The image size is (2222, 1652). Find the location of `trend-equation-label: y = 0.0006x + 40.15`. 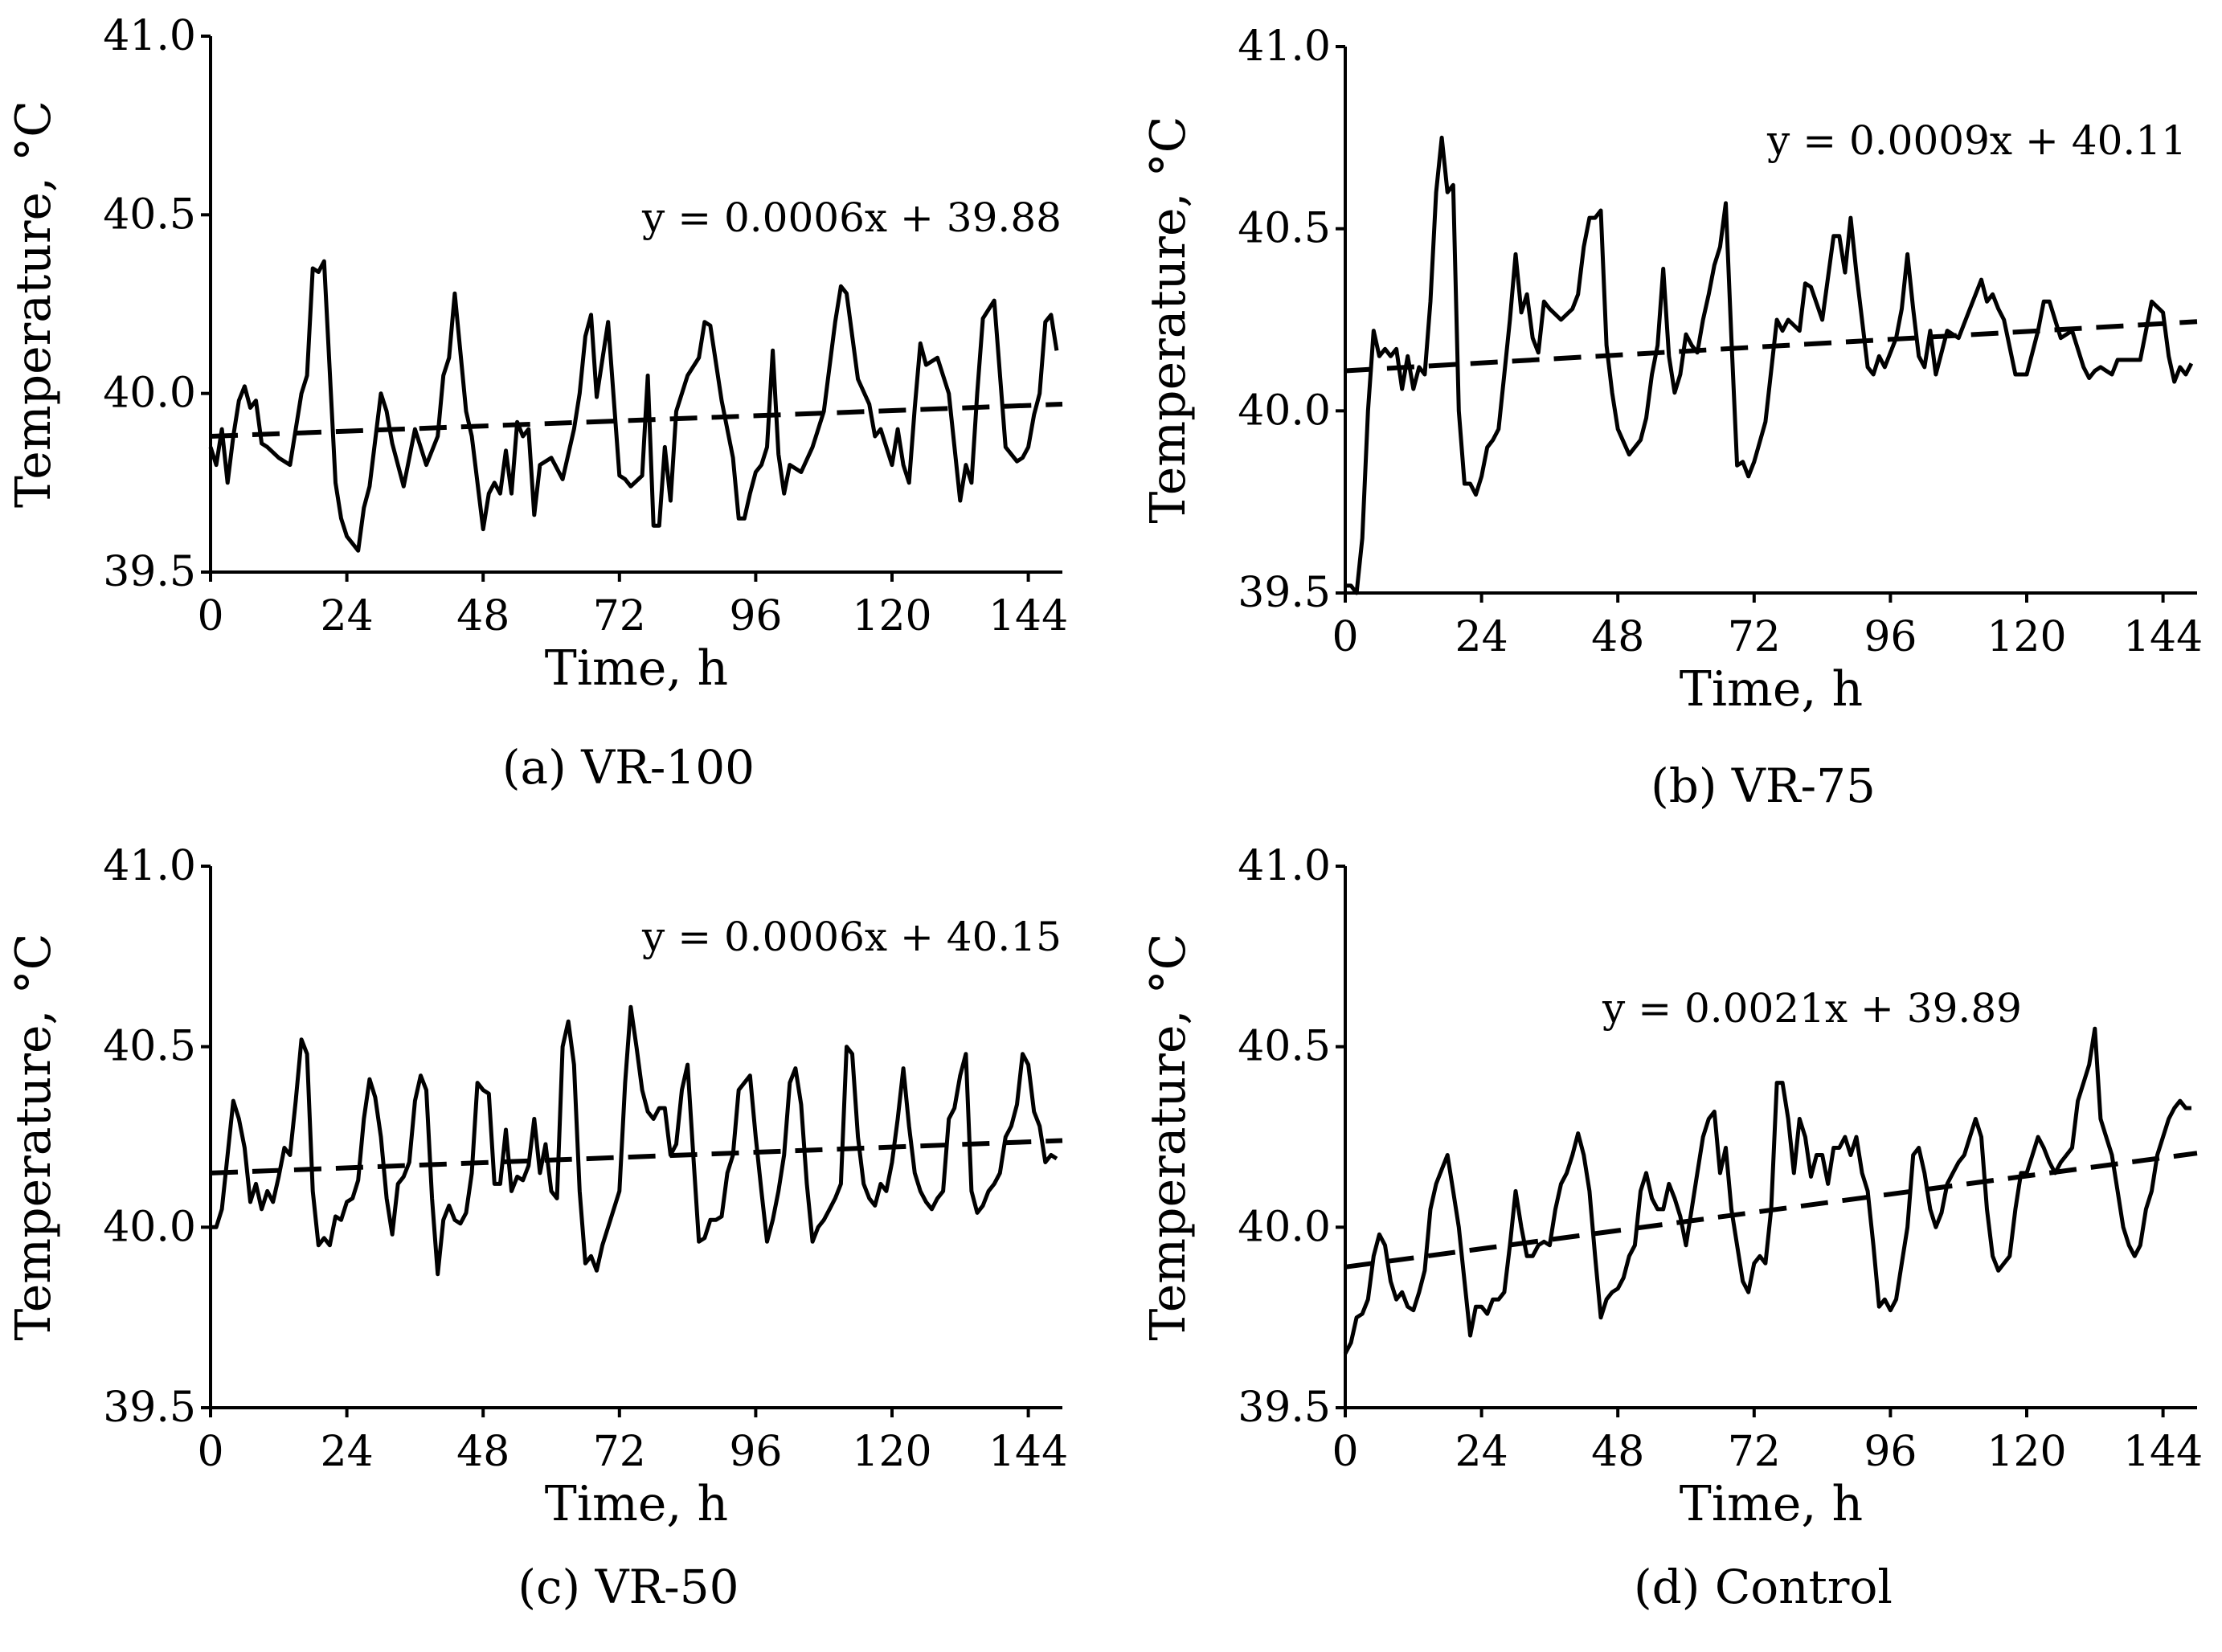

trend-equation-label: y = 0.0006x + 40.15 is located at coordinates (851, 937).